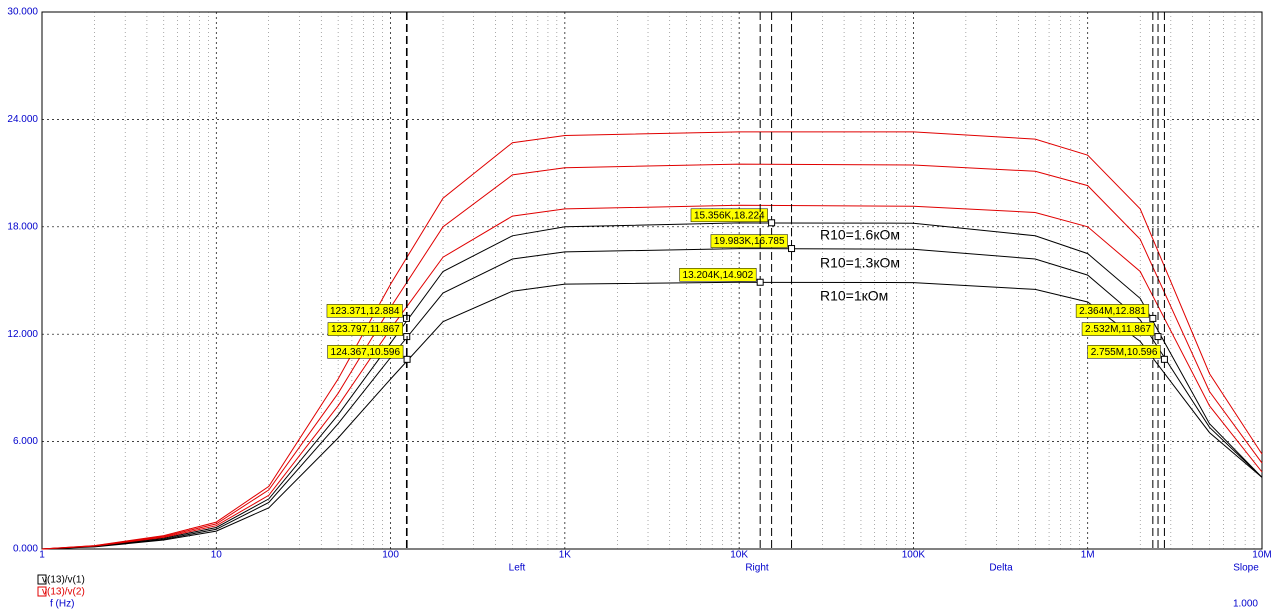  Describe the element at coordinates (1246, 568) in the screenshot. I see `readout-header: Slope` at that location.